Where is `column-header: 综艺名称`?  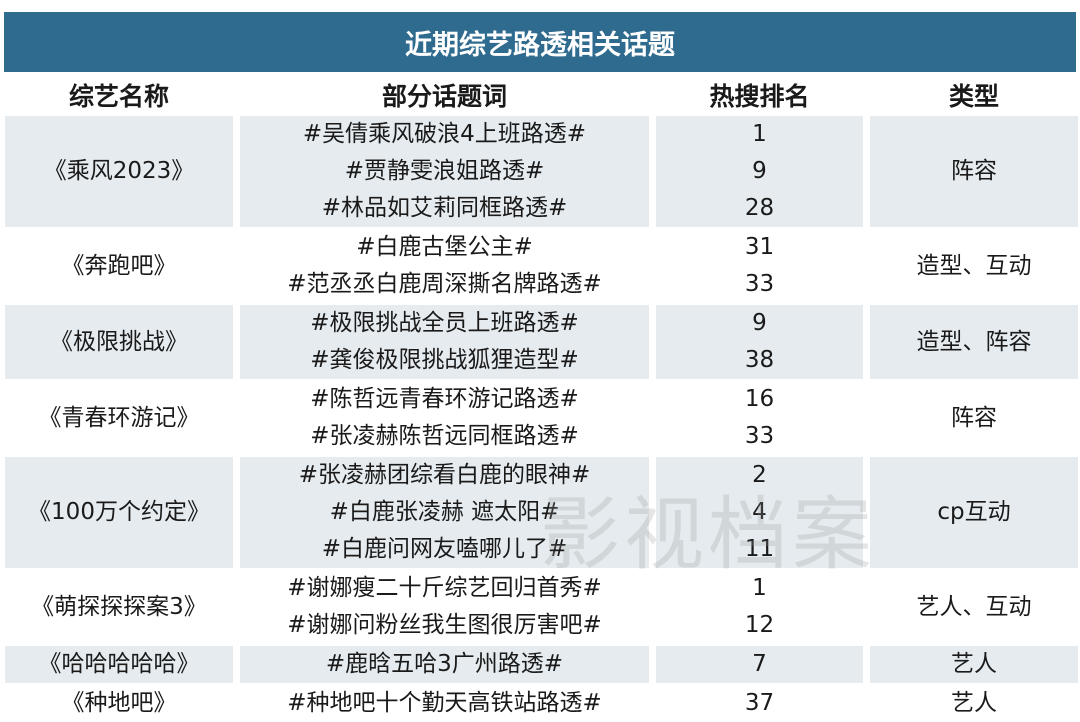 column-header: 综艺名称 is located at coordinates (118, 96).